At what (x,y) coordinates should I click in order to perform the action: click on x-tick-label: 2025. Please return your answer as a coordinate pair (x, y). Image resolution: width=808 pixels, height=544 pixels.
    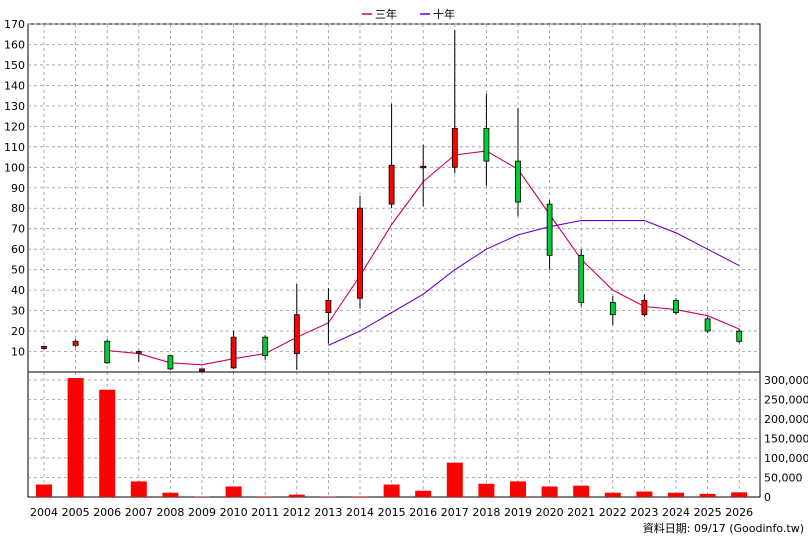
    Looking at the image, I should click on (708, 512).